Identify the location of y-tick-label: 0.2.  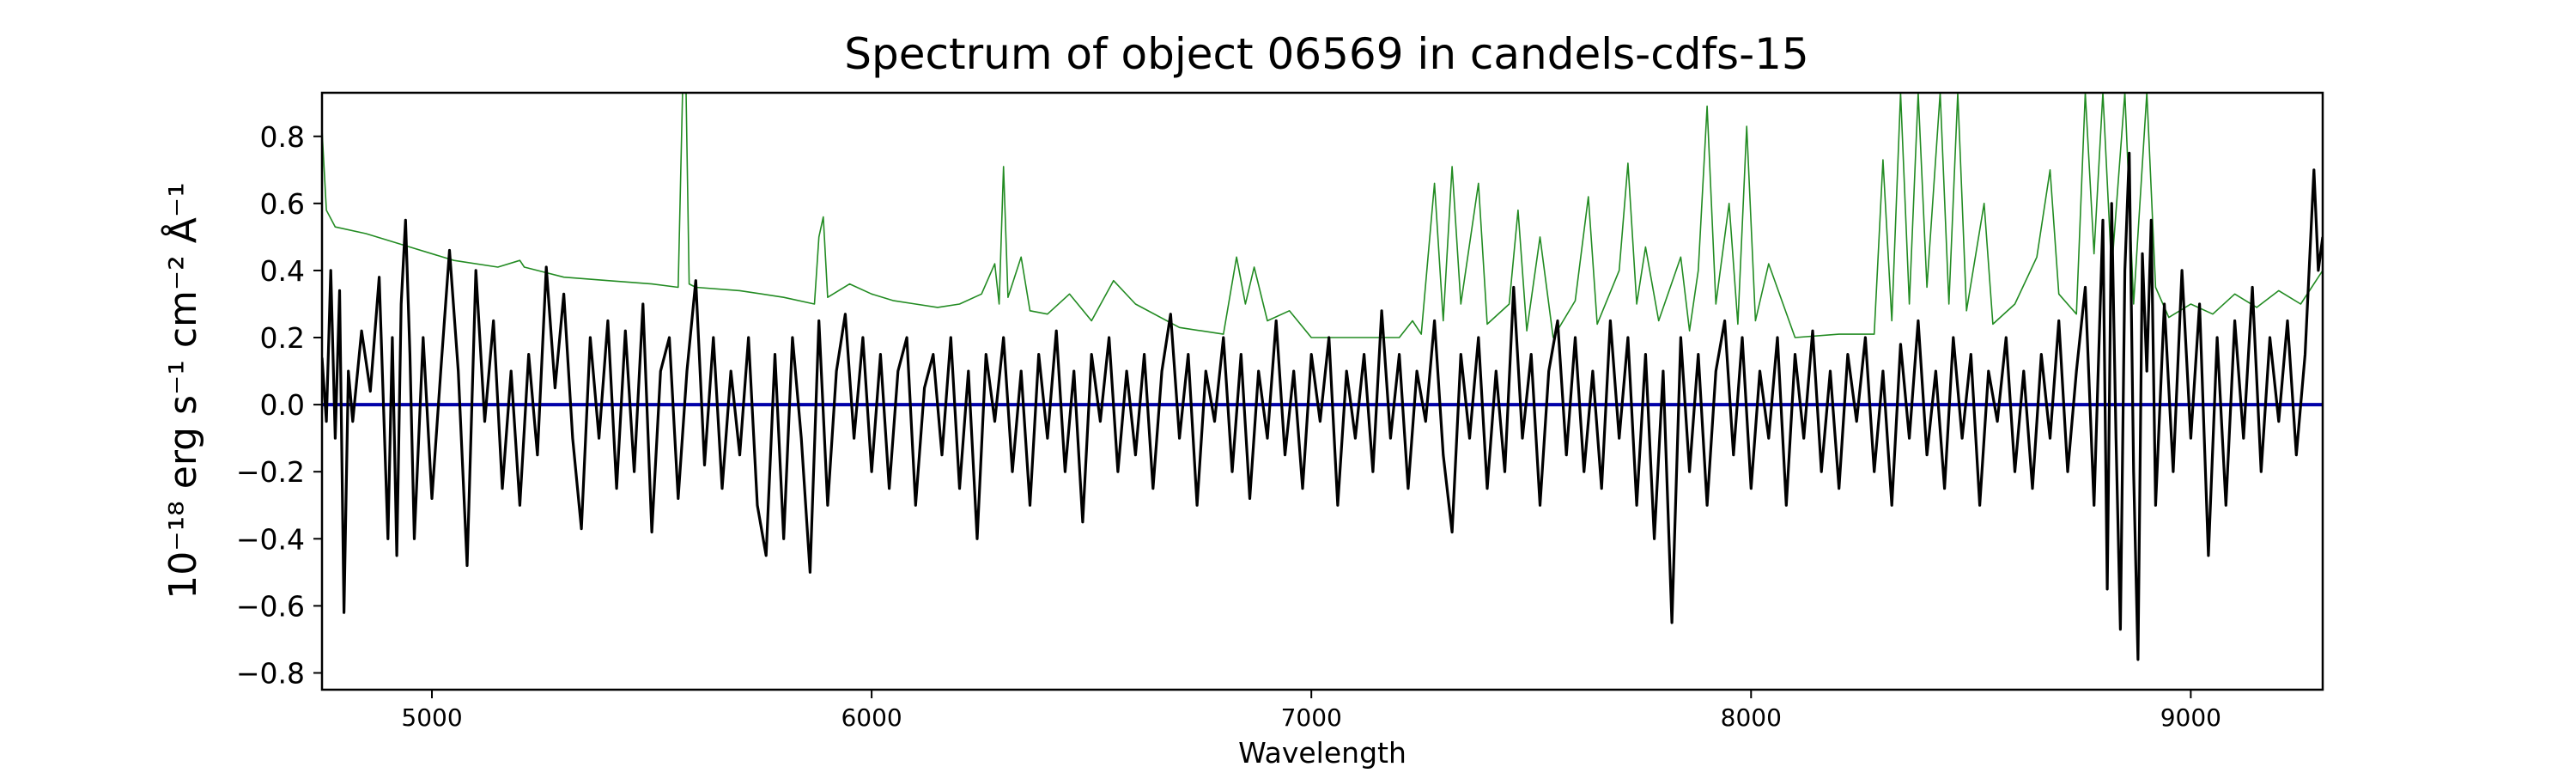
(282, 338).